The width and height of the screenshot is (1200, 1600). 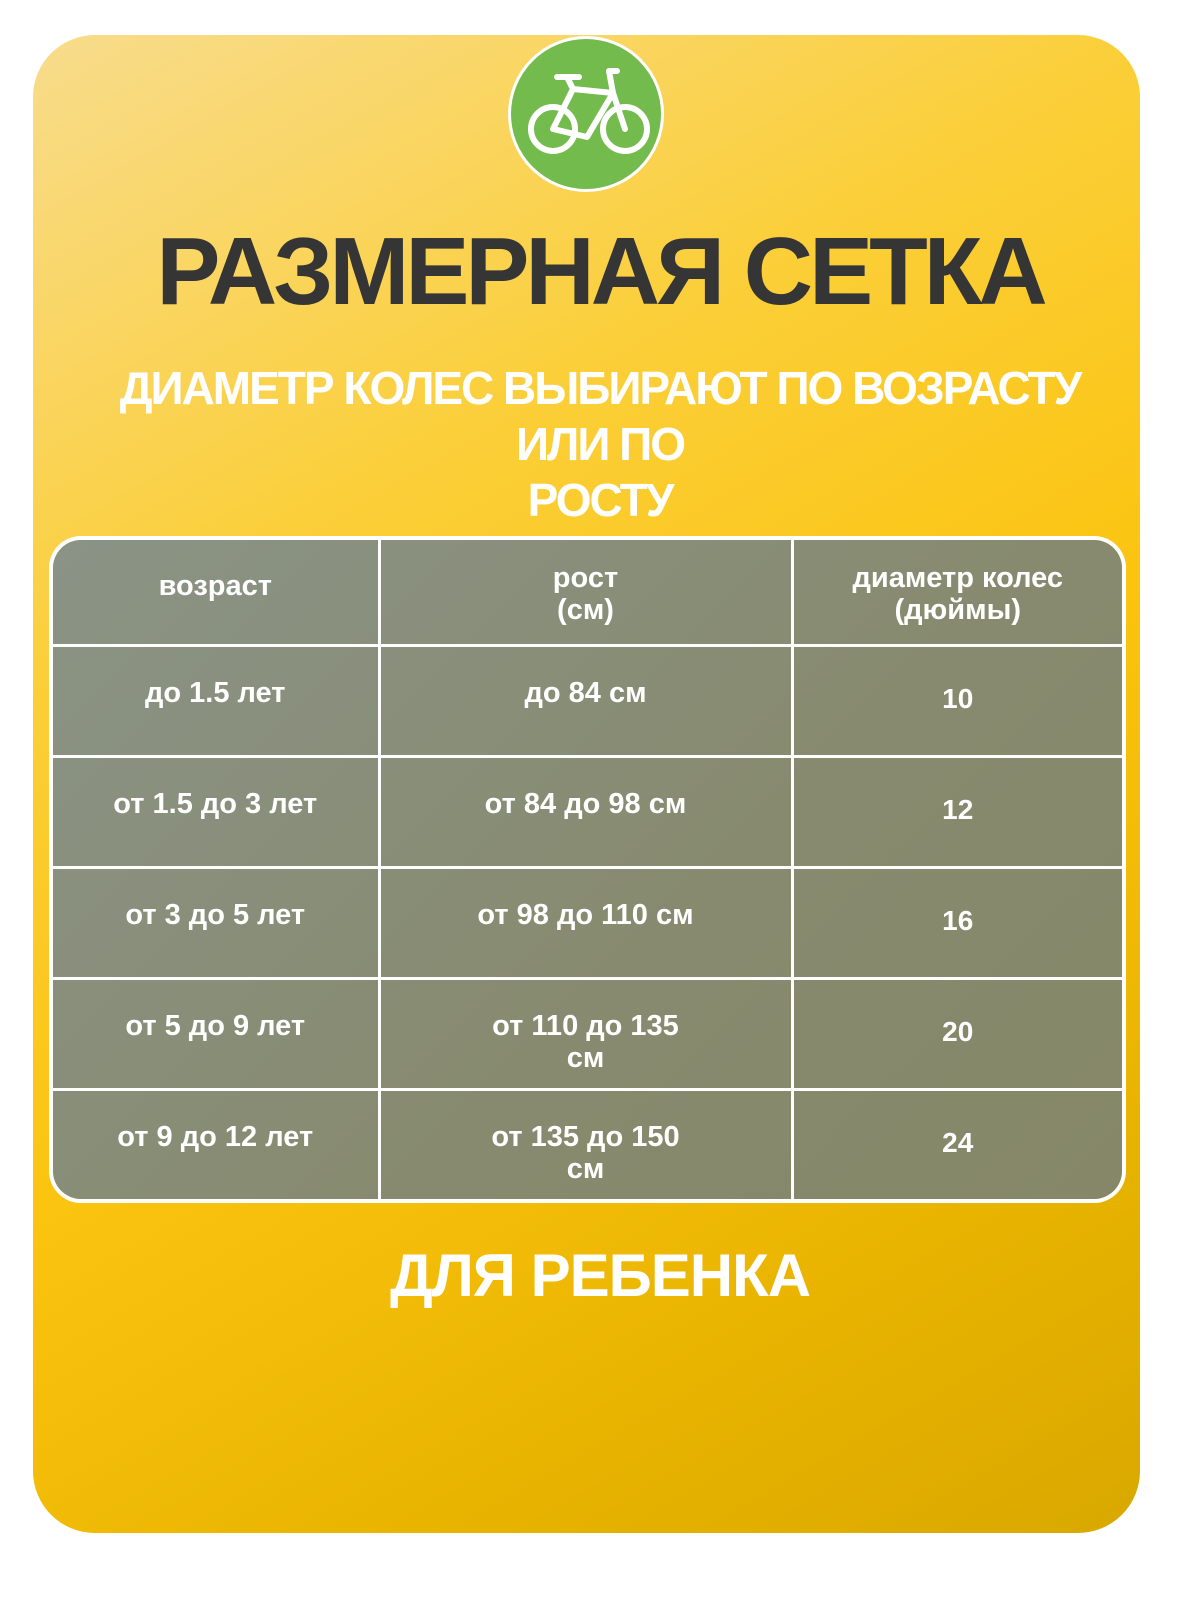 I want to click on cell-wheel: 16, so click(x=957, y=923).